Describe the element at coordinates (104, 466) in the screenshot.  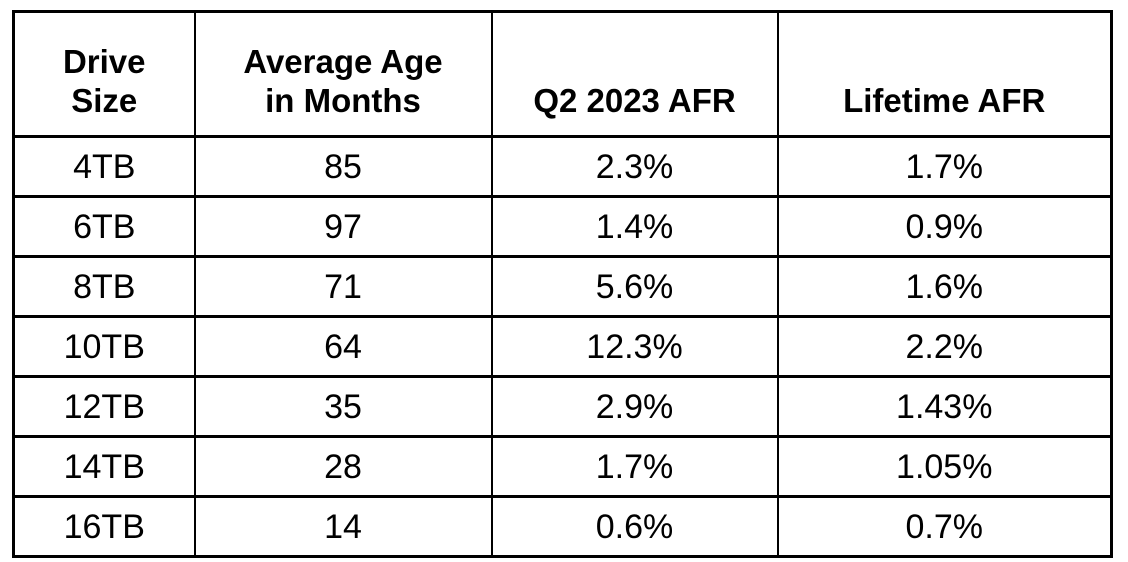
I see `cell-drive-size: 14TB` at that location.